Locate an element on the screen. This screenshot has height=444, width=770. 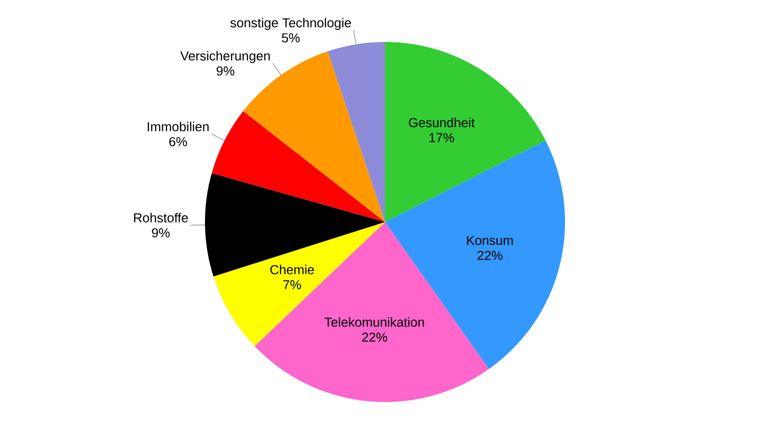
slice-label: Telekomunikation is located at coordinates (374, 322).